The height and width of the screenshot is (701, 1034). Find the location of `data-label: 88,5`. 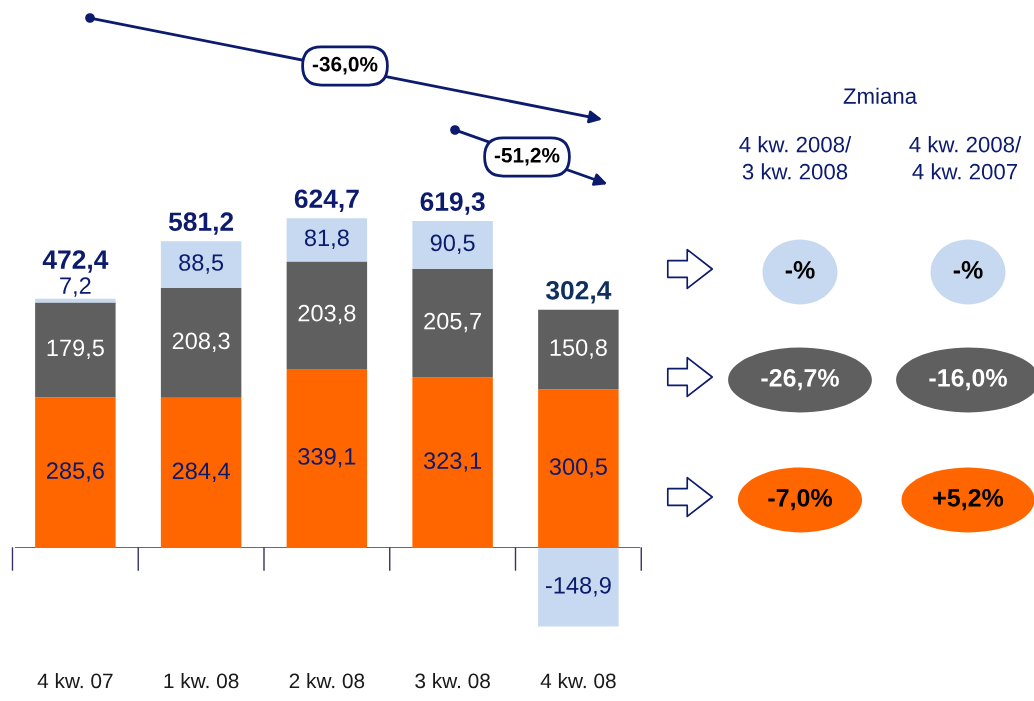

data-label: 88,5 is located at coordinates (201, 264).